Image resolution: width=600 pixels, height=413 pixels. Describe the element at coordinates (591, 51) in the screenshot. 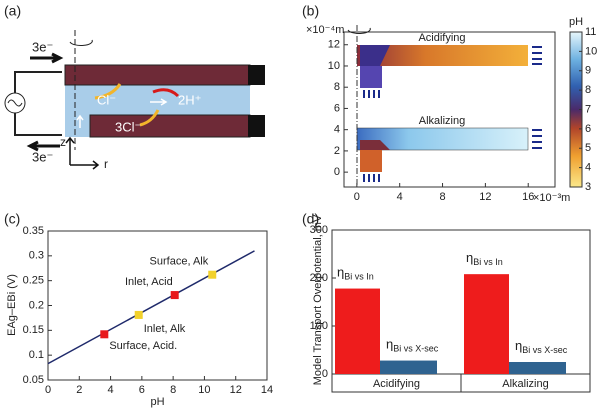

I see `colorbar-tick-label: 10` at that location.